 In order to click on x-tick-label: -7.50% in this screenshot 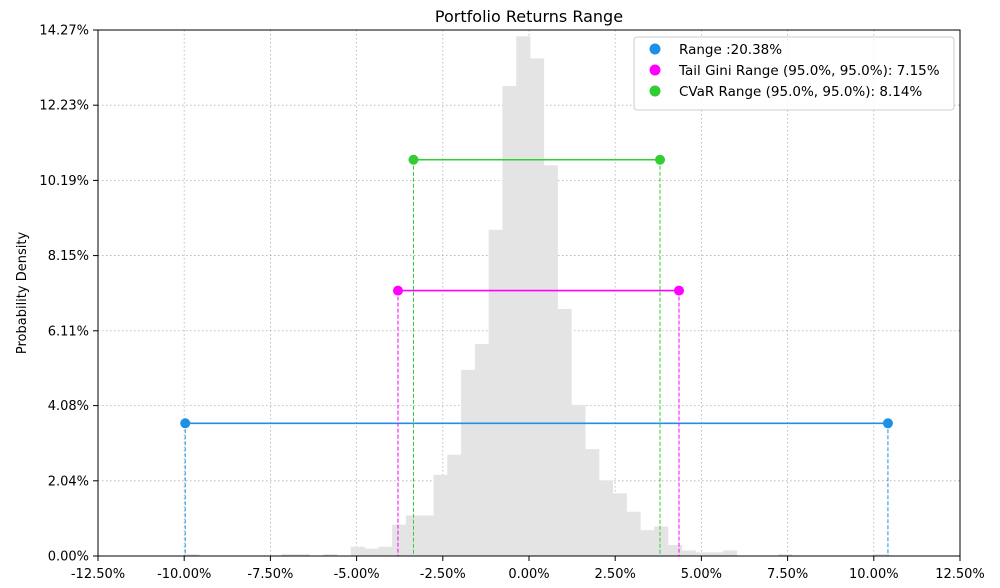, I will do `click(270, 574)`.